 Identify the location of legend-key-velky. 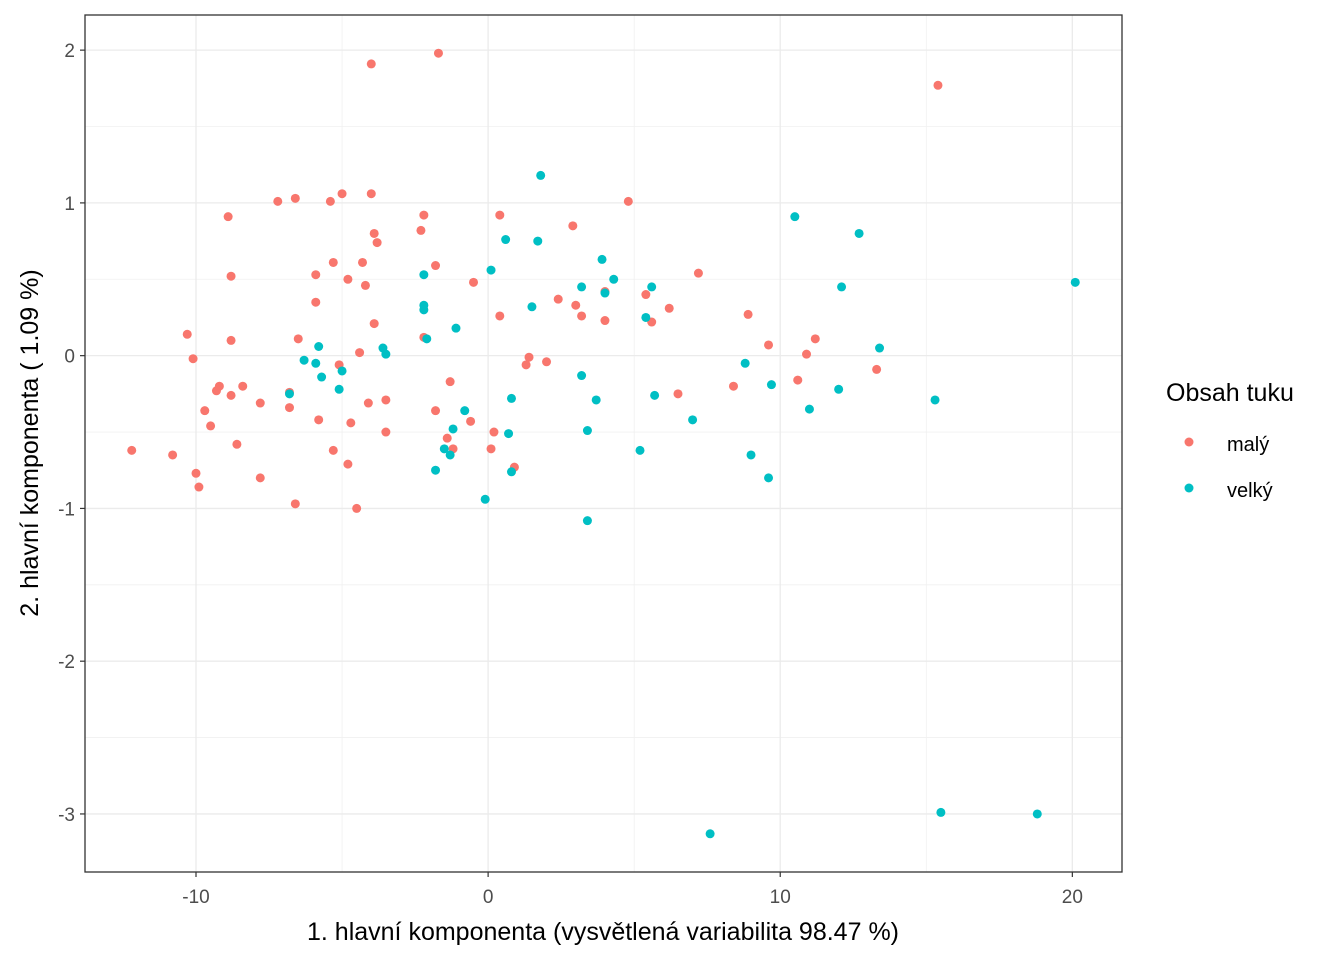
(1189, 488).